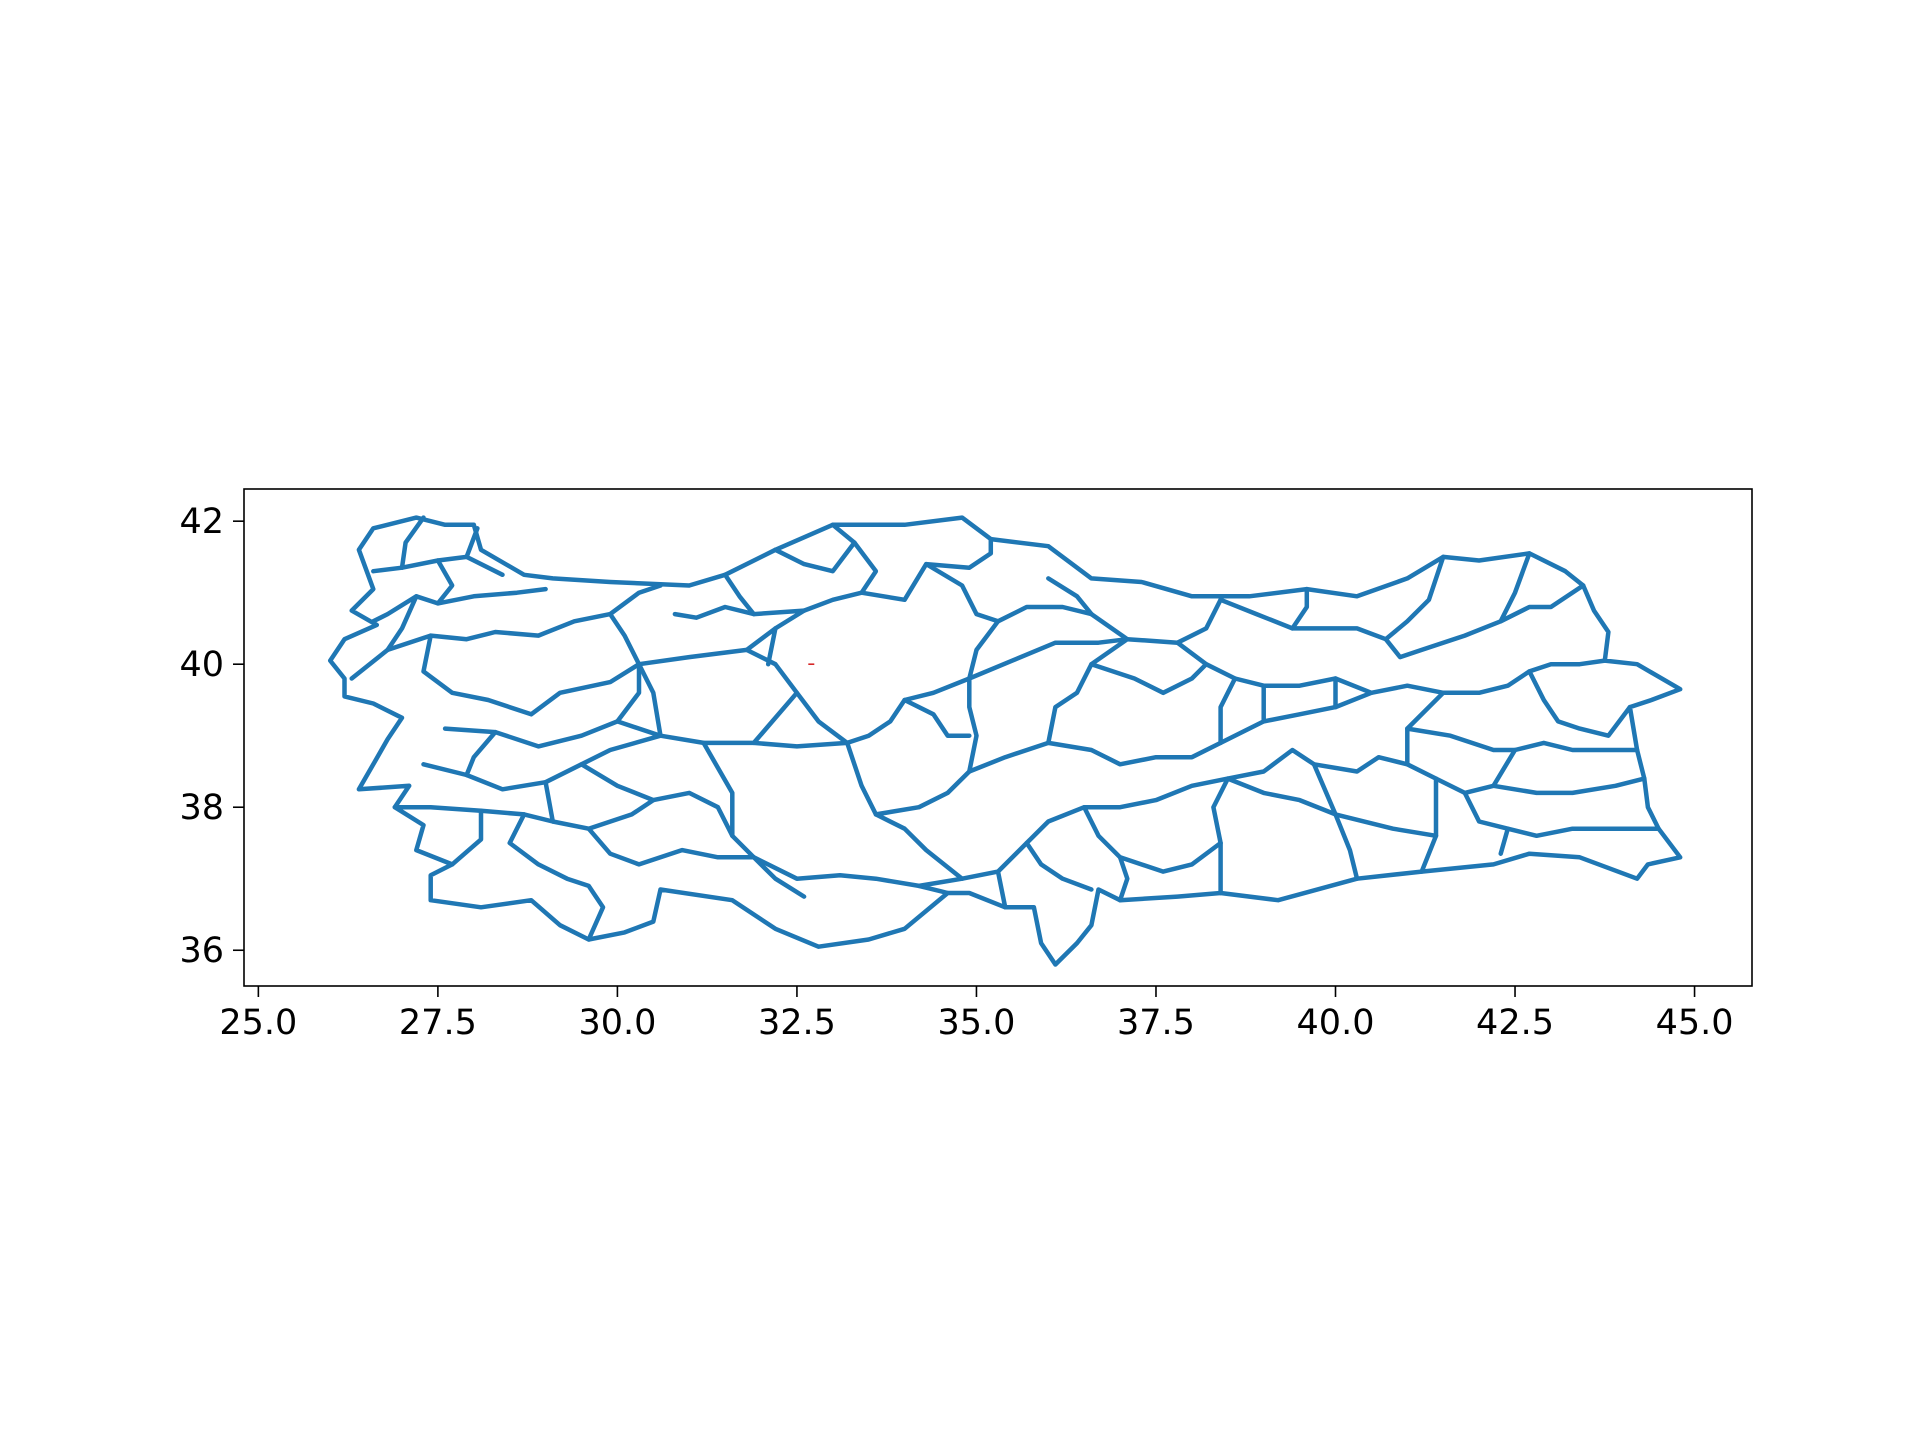 Image resolution: width=1920 pixels, height=1440 pixels. What do you see at coordinates (1391, 668) in the screenshot?
I see `boundary-line-b33` at bounding box center [1391, 668].